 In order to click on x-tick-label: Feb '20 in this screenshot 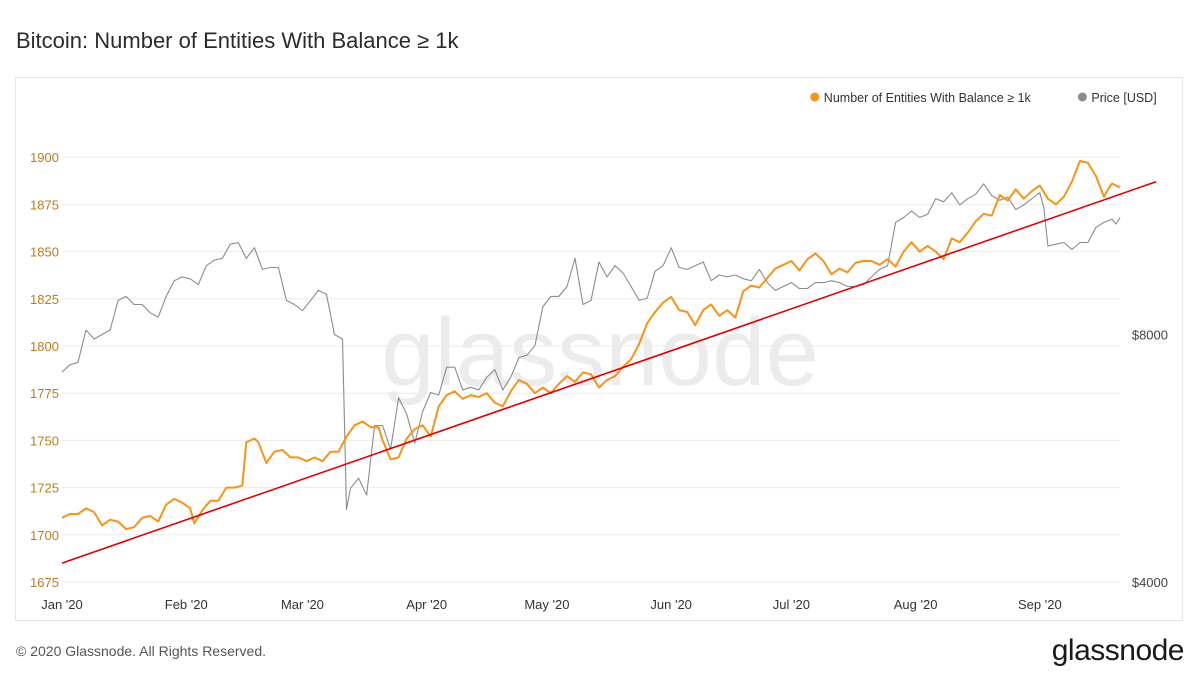, I will do `click(186, 604)`.